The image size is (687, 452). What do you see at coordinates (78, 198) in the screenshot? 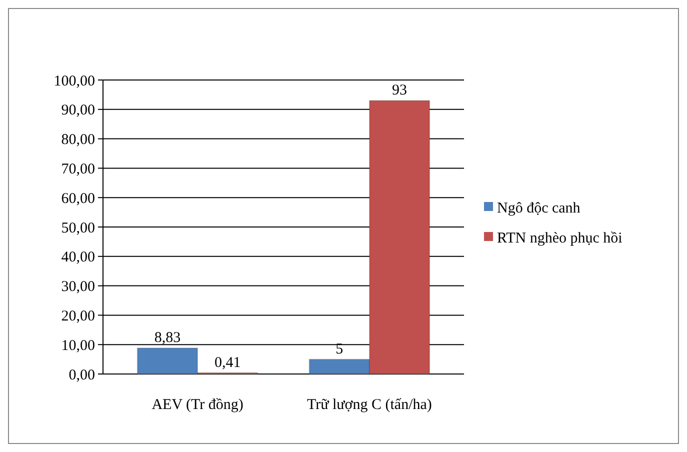
I see `y-tick-label: 60,00` at bounding box center [78, 198].